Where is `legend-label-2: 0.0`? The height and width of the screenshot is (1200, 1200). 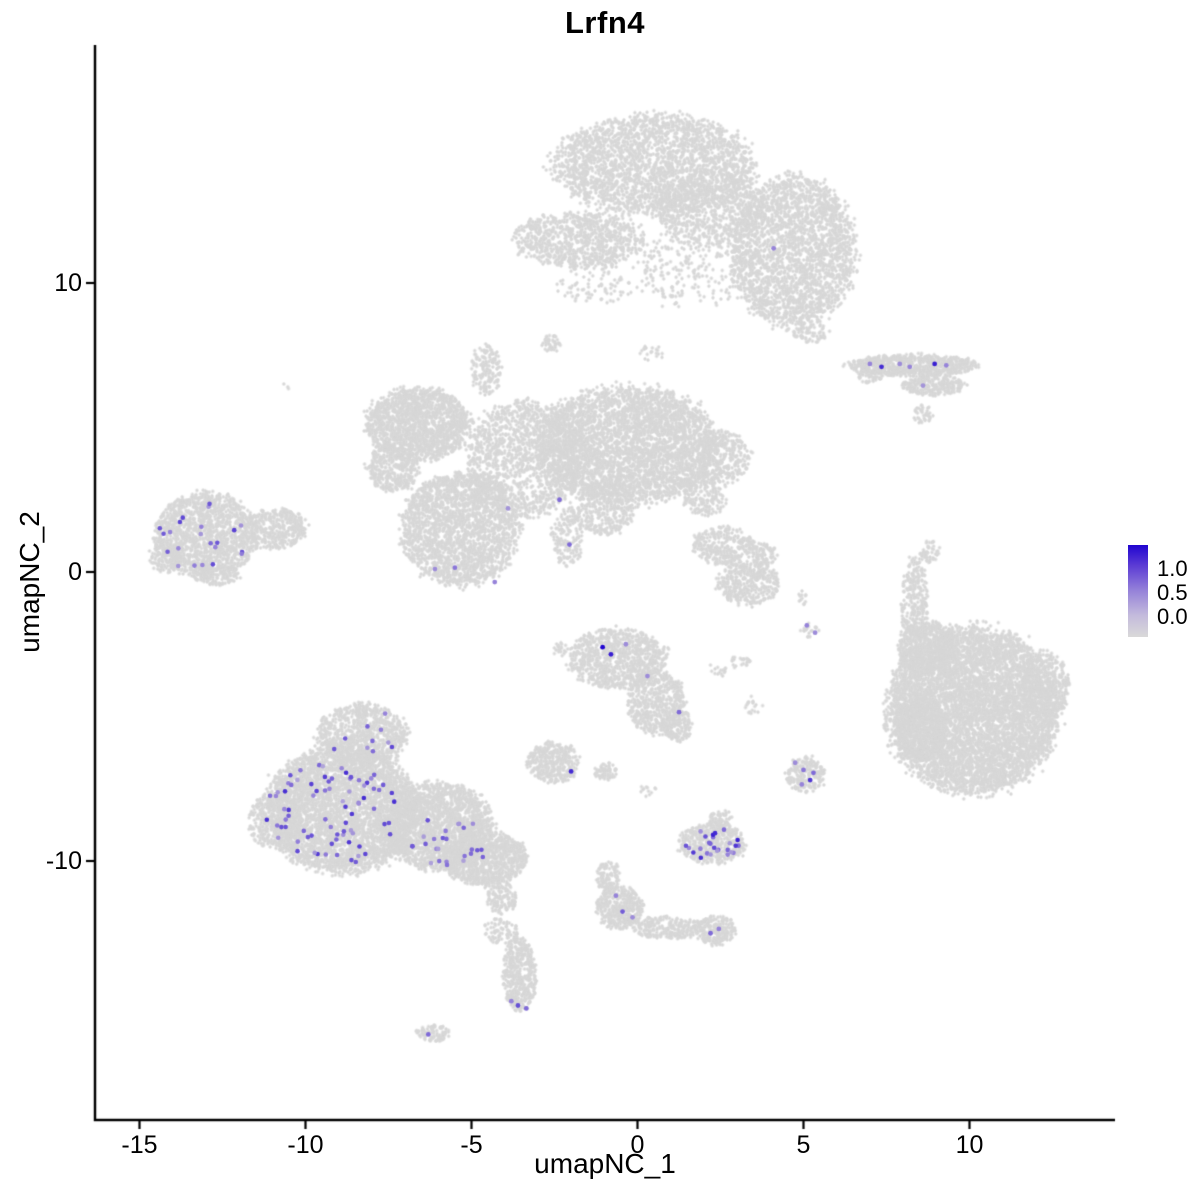 legend-label-2: 0.0 is located at coordinates (1172, 616).